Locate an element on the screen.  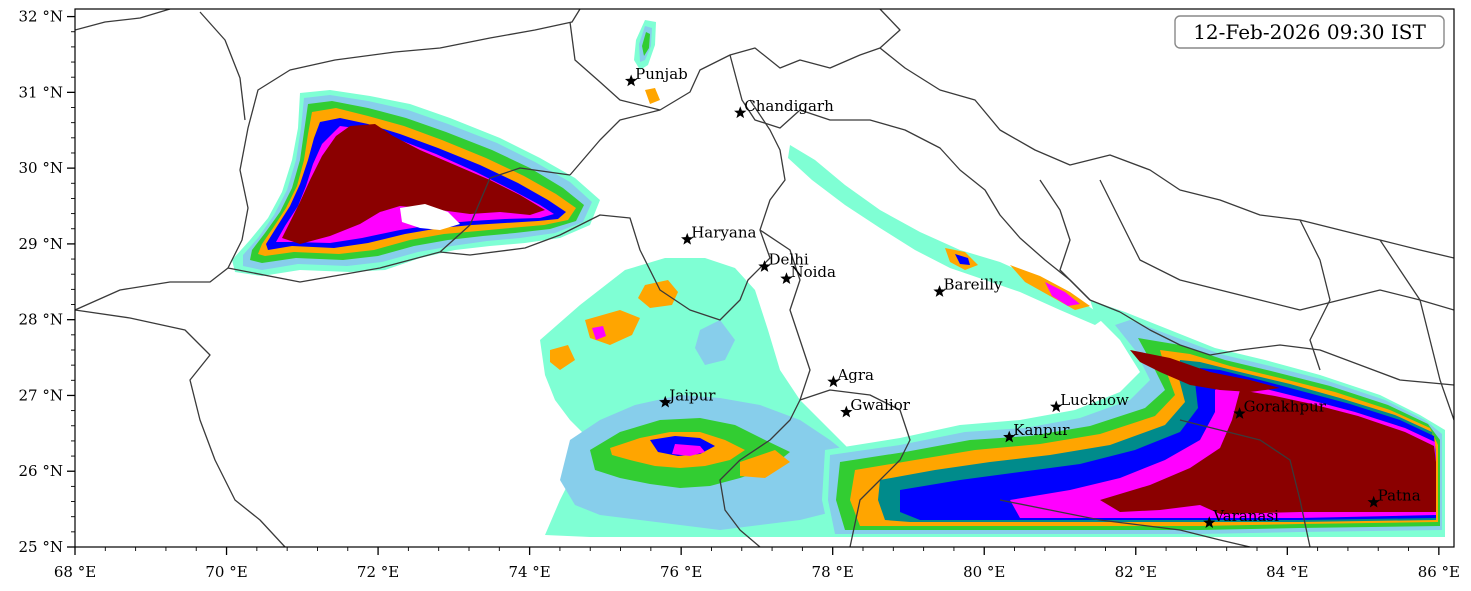
city-label: Varanasi is located at coordinates (1245, 516).